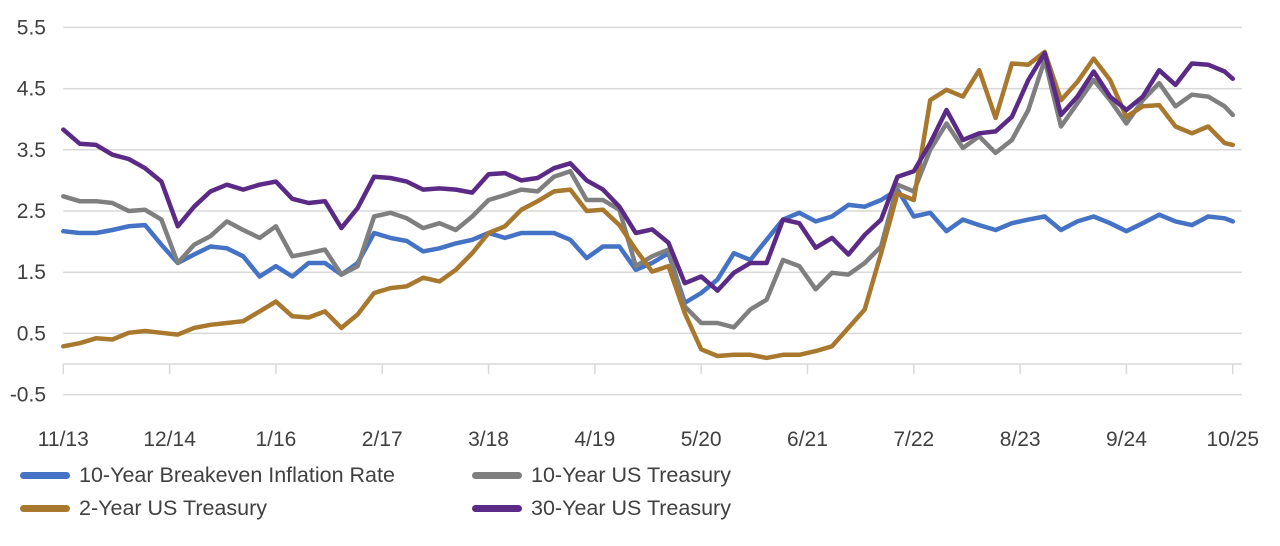 The height and width of the screenshot is (546, 1280). What do you see at coordinates (63, 439) in the screenshot?
I see `x-tick-label: 11/13` at bounding box center [63, 439].